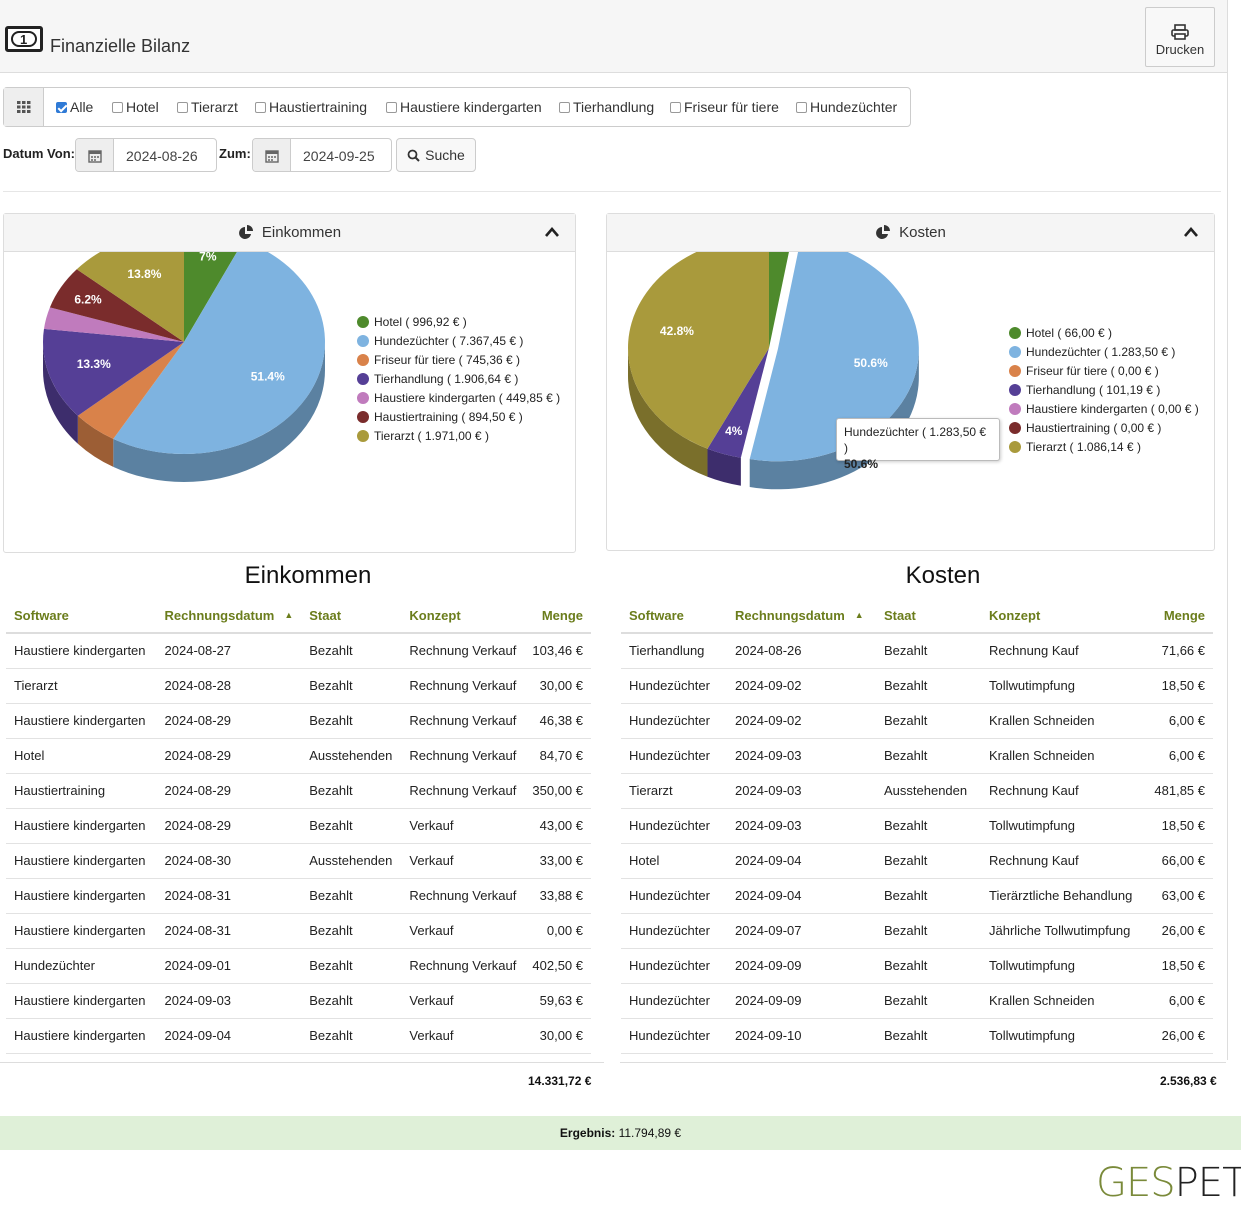  What do you see at coordinates (674, 861) in the screenshot?
I see `cell-software: Hotel` at bounding box center [674, 861].